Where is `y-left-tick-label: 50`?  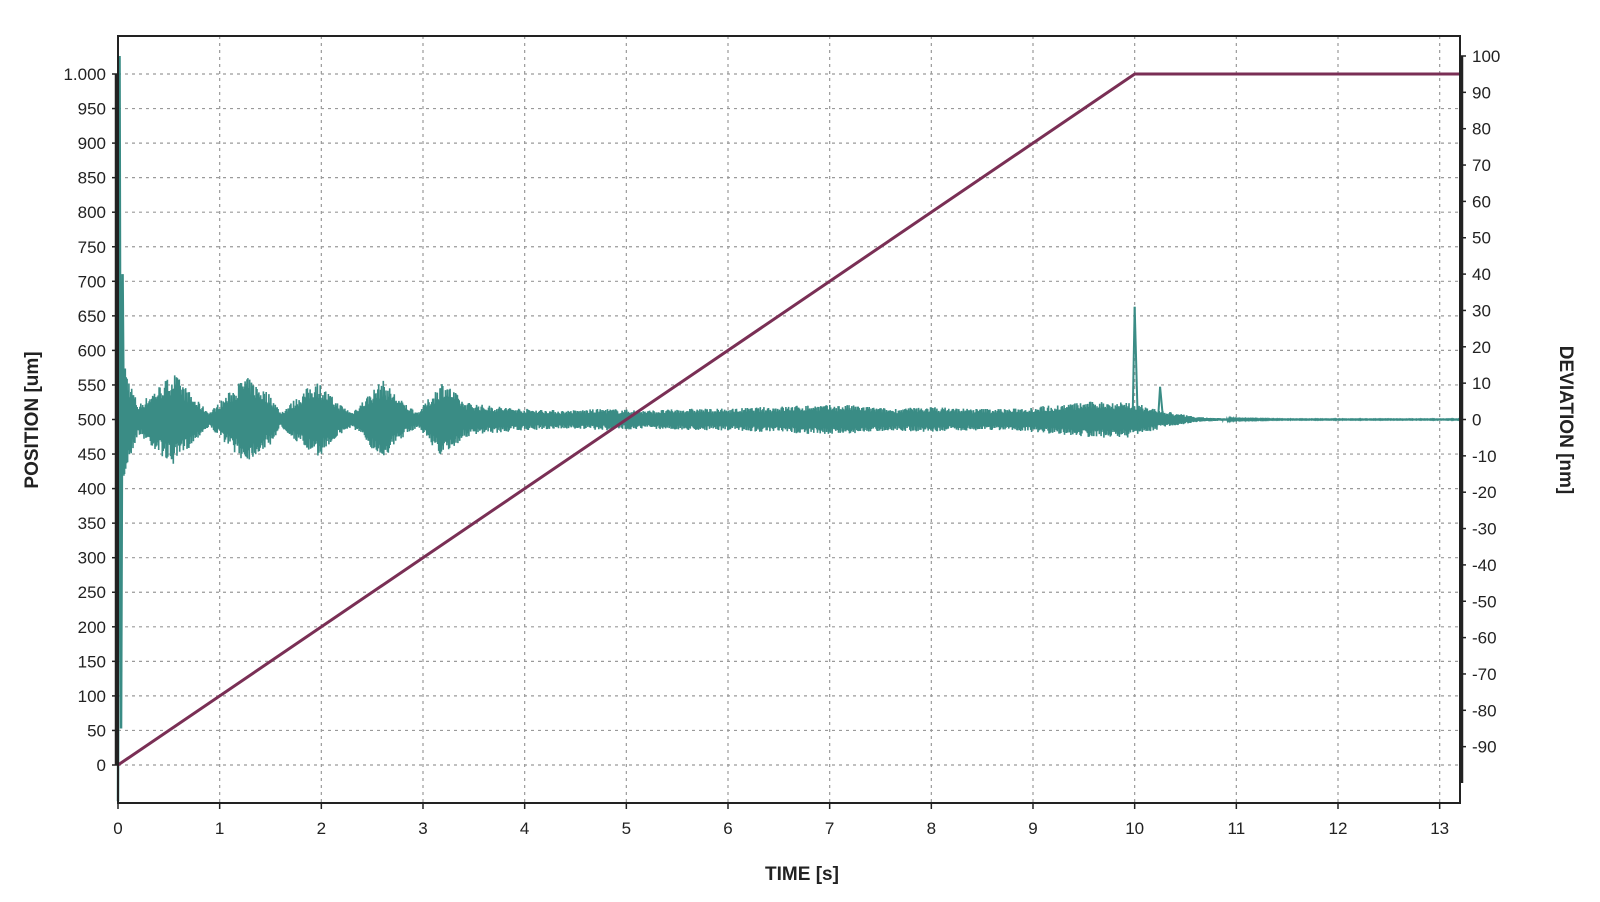 y-left-tick-label: 50 is located at coordinates (96, 730).